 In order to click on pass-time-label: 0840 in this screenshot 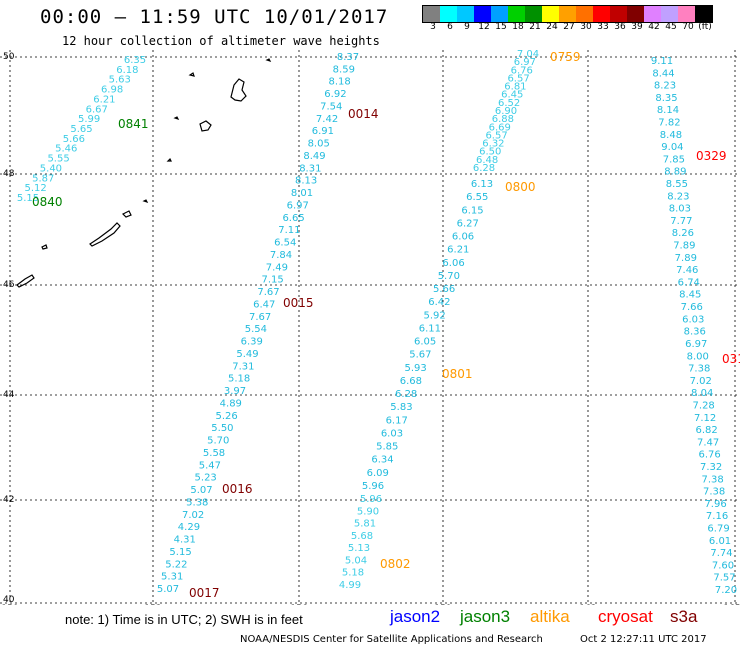, I will do `click(47, 202)`.